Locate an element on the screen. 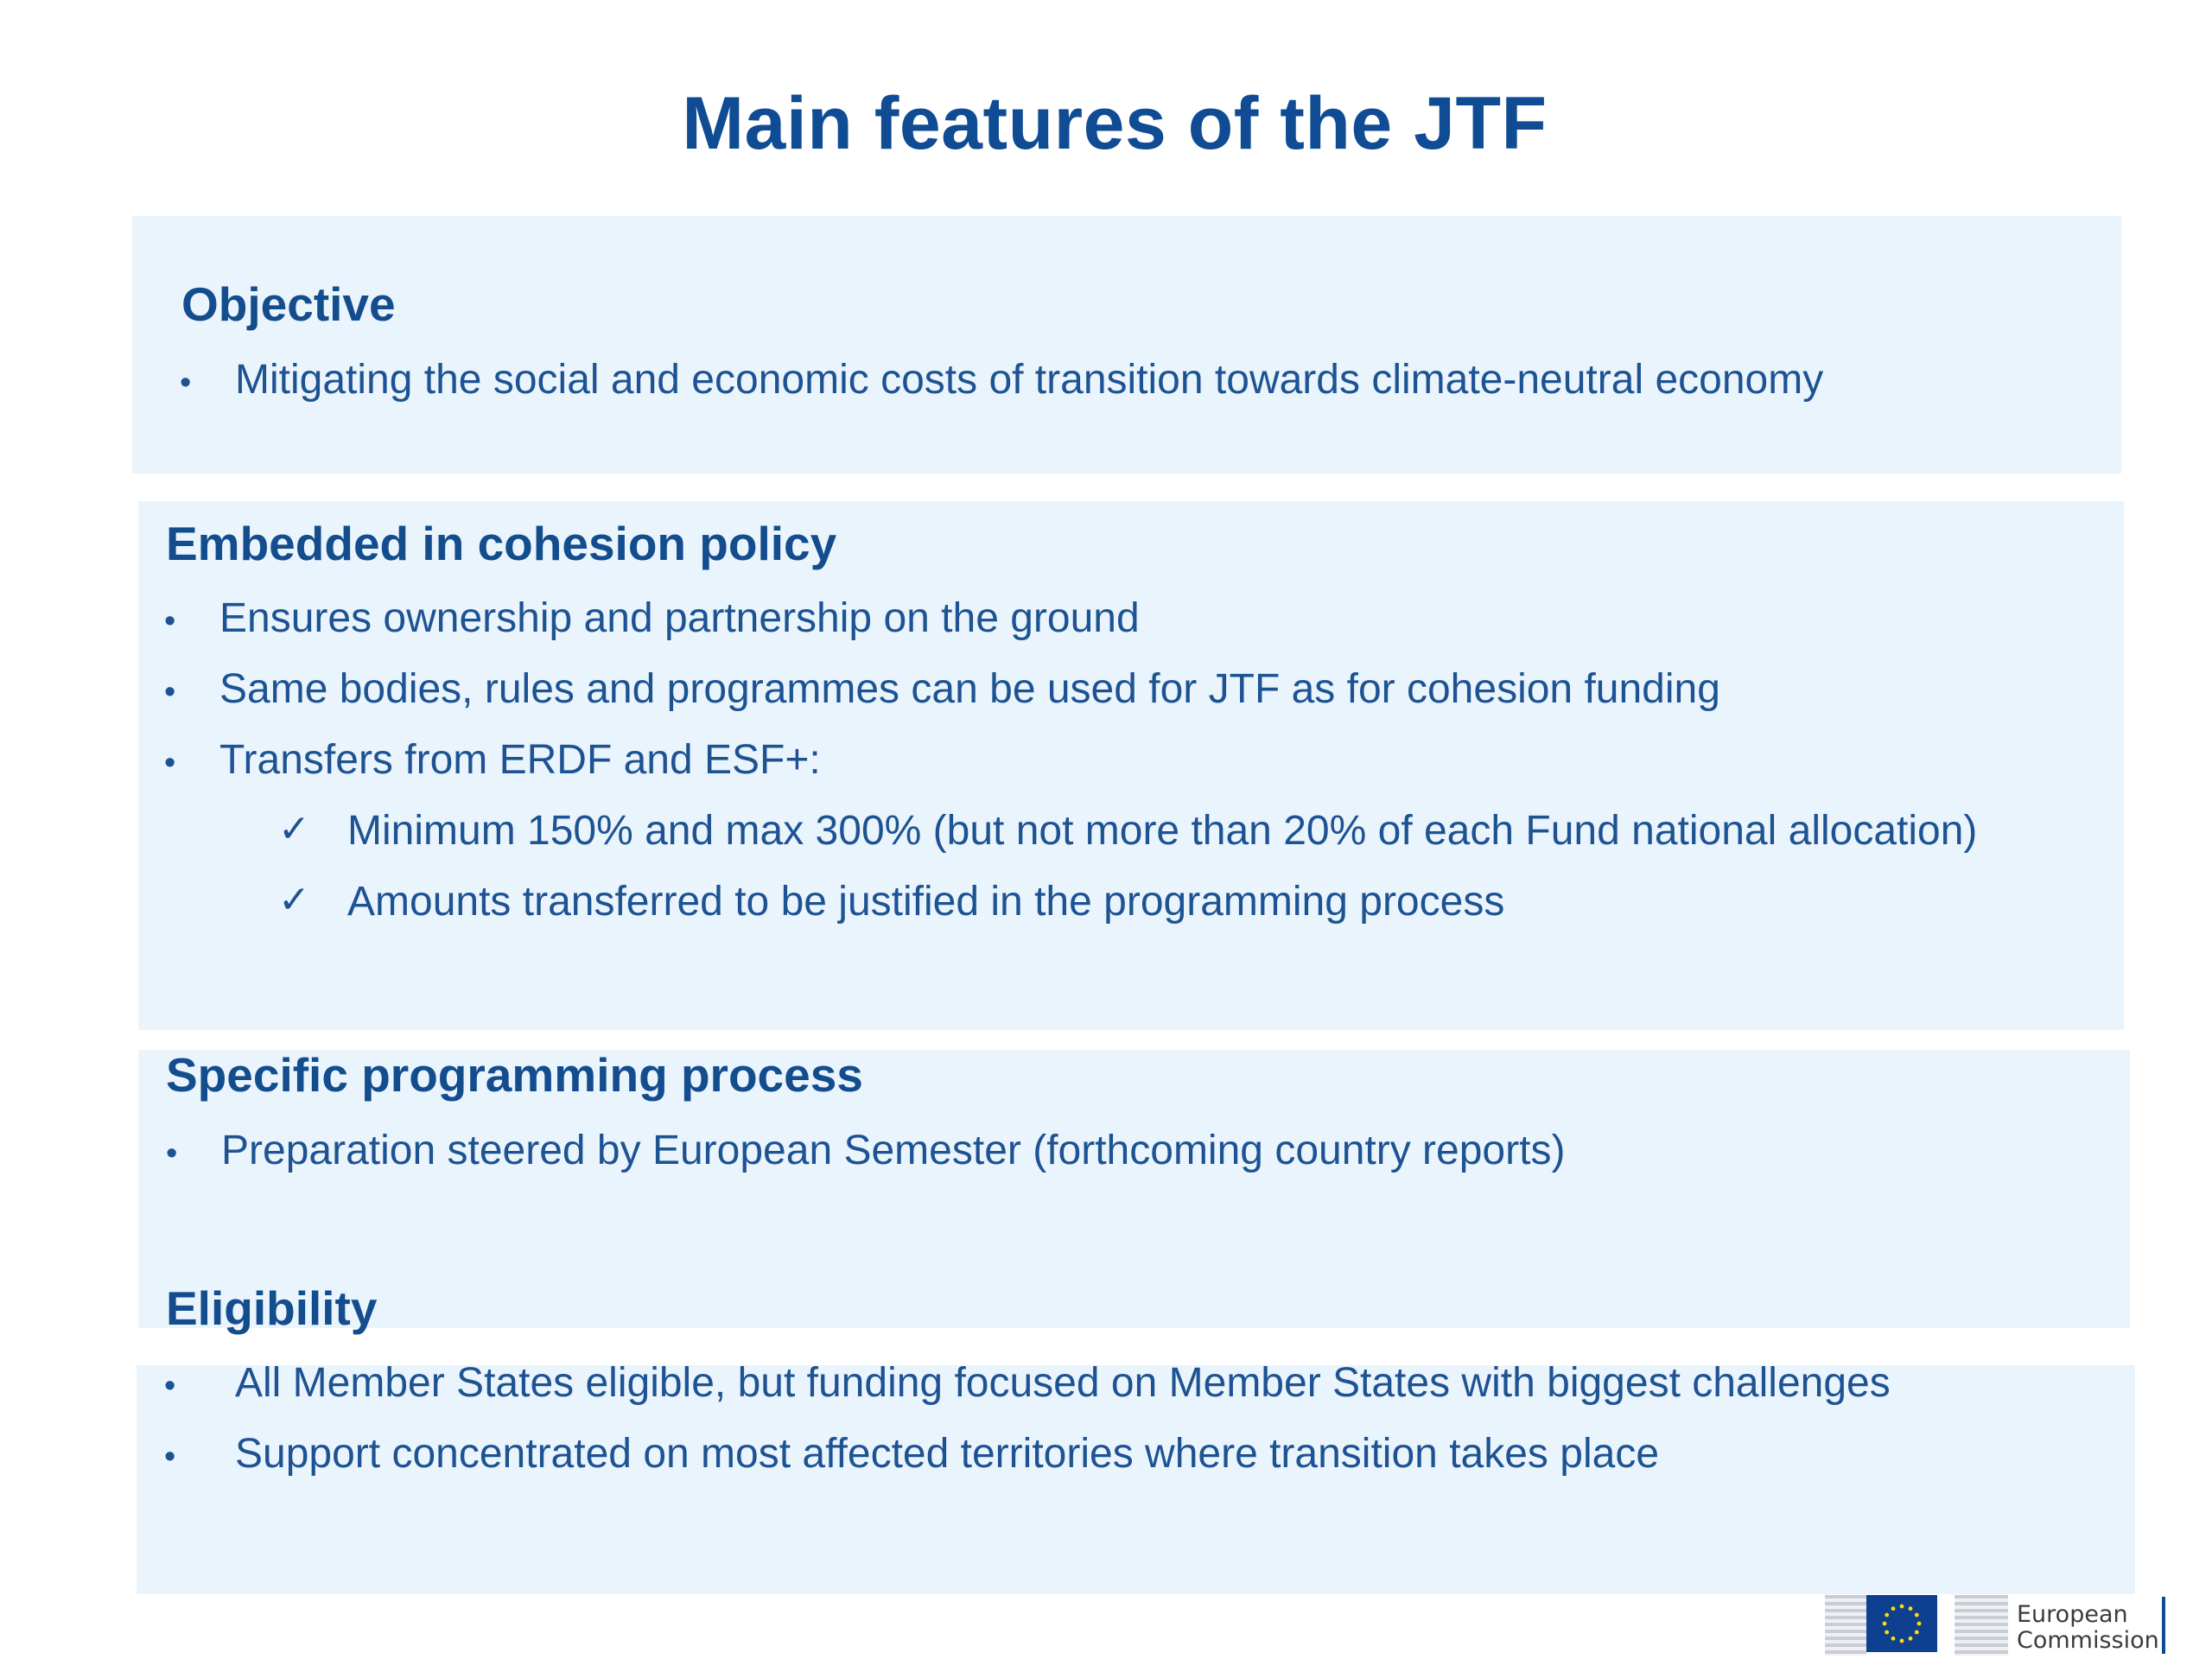 This screenshot has height=1659, width=2212. logo-text: European Commission is located at coordinates (2088, 1627).